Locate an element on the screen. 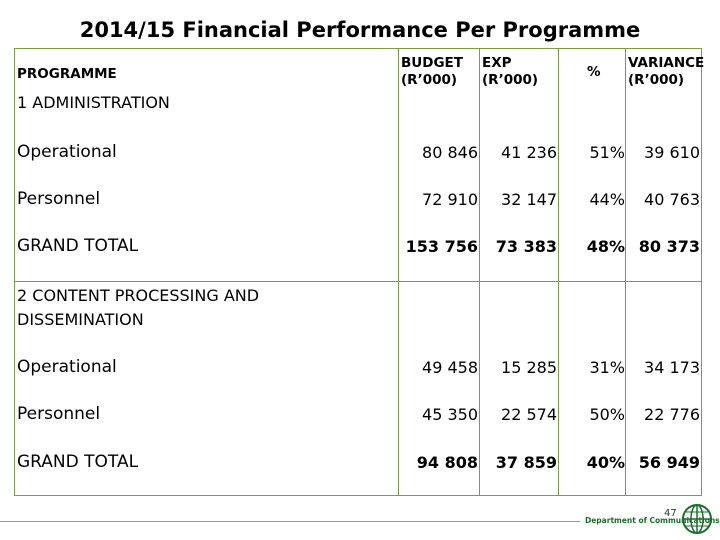 The image size is (720, 540). variance-value: 56 949 is located at coordinates (669, 462).